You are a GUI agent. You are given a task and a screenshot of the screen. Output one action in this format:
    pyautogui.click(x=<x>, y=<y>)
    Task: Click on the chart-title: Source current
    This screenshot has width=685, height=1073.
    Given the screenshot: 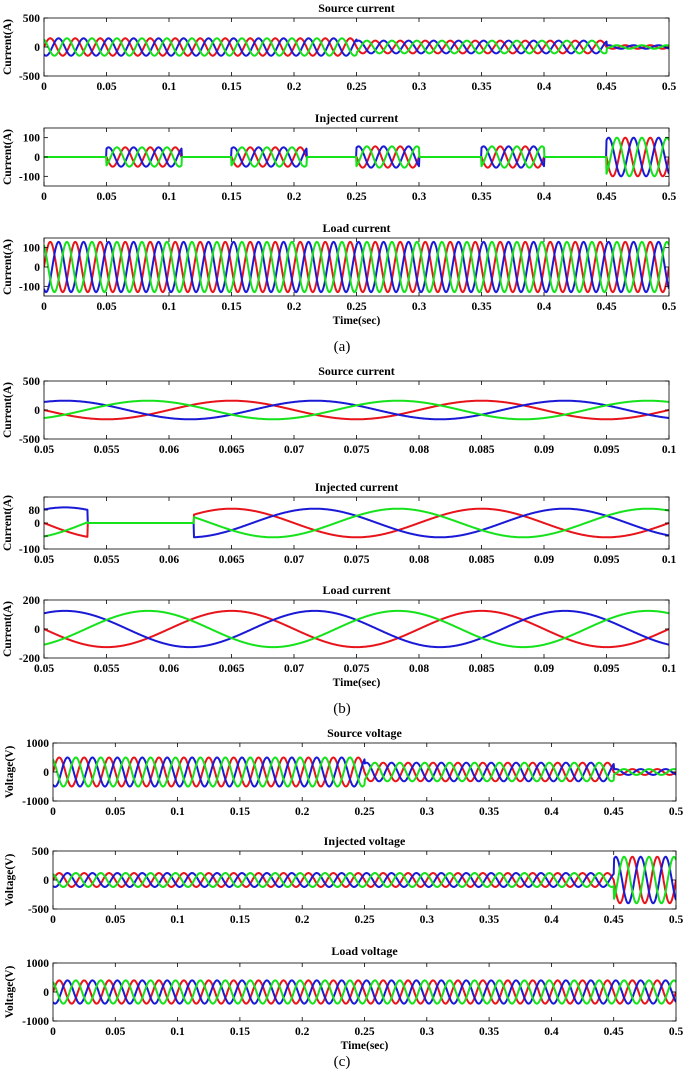 What is the action you would take?
    pyautogui.click(x=356, y=371)
    